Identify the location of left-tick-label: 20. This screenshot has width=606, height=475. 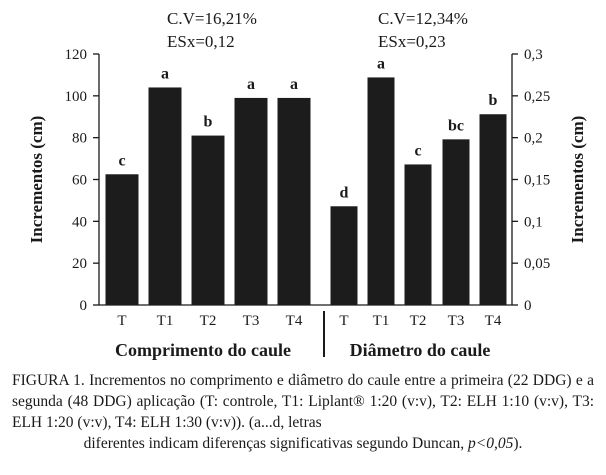
(79, 264).